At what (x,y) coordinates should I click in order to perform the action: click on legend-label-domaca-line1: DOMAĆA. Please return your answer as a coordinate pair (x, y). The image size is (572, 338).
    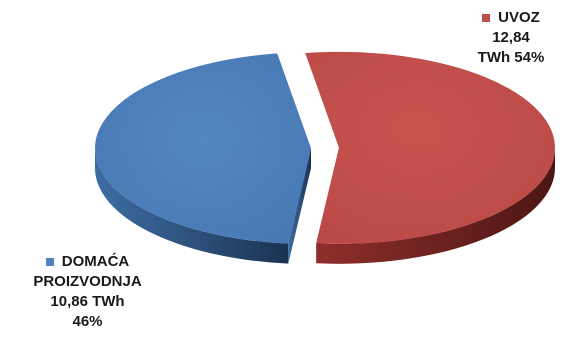
    Looking at the image, I should click on (95, 261).